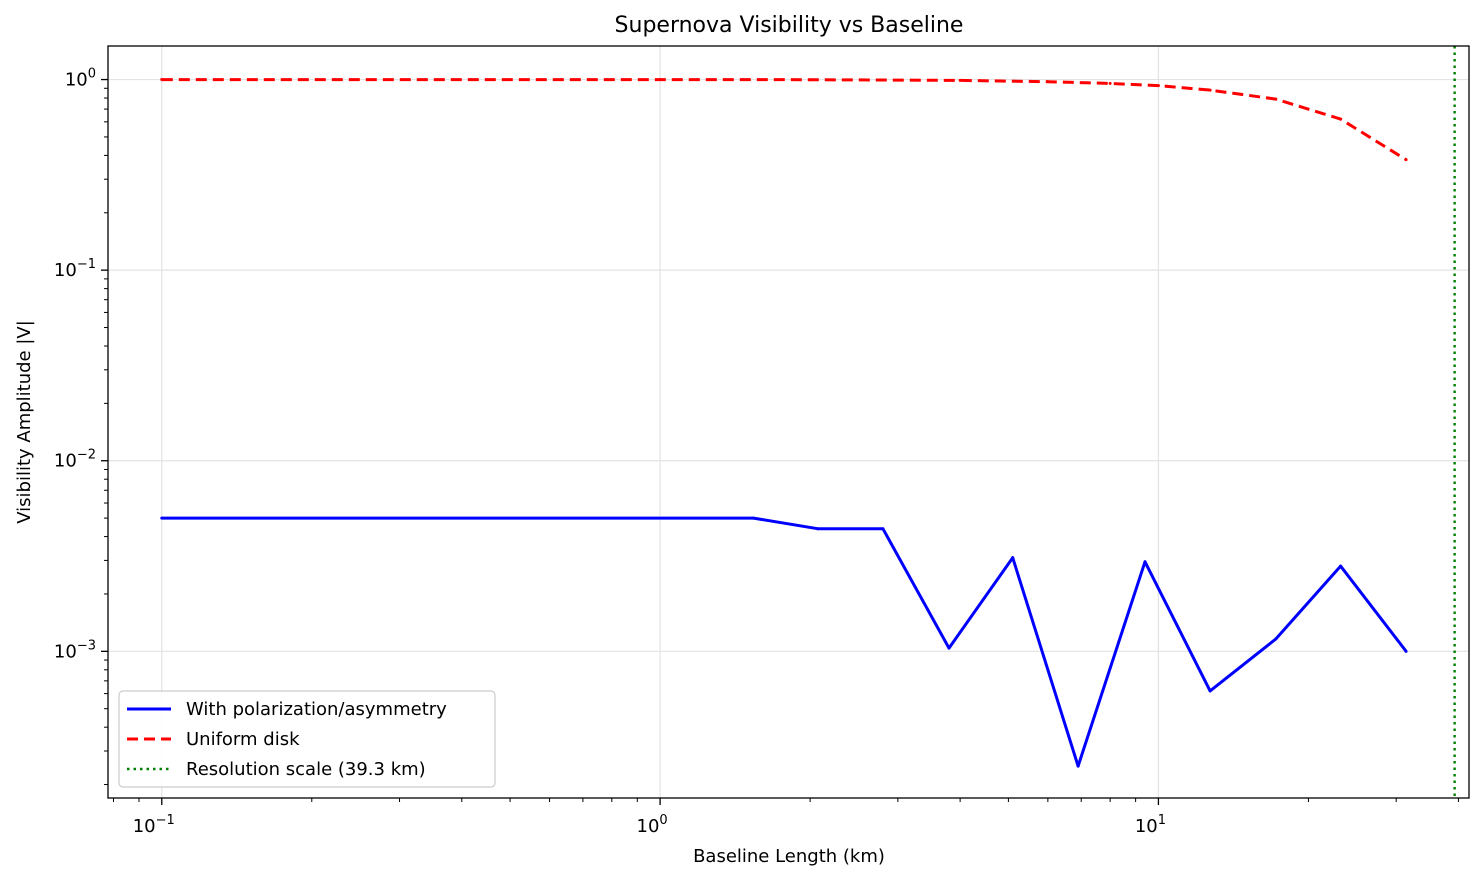  What do you see at coordinates (75, 460) in the screenshot?
I see `y-tick-label: 10⁻²` at bounding box center [75, 460].